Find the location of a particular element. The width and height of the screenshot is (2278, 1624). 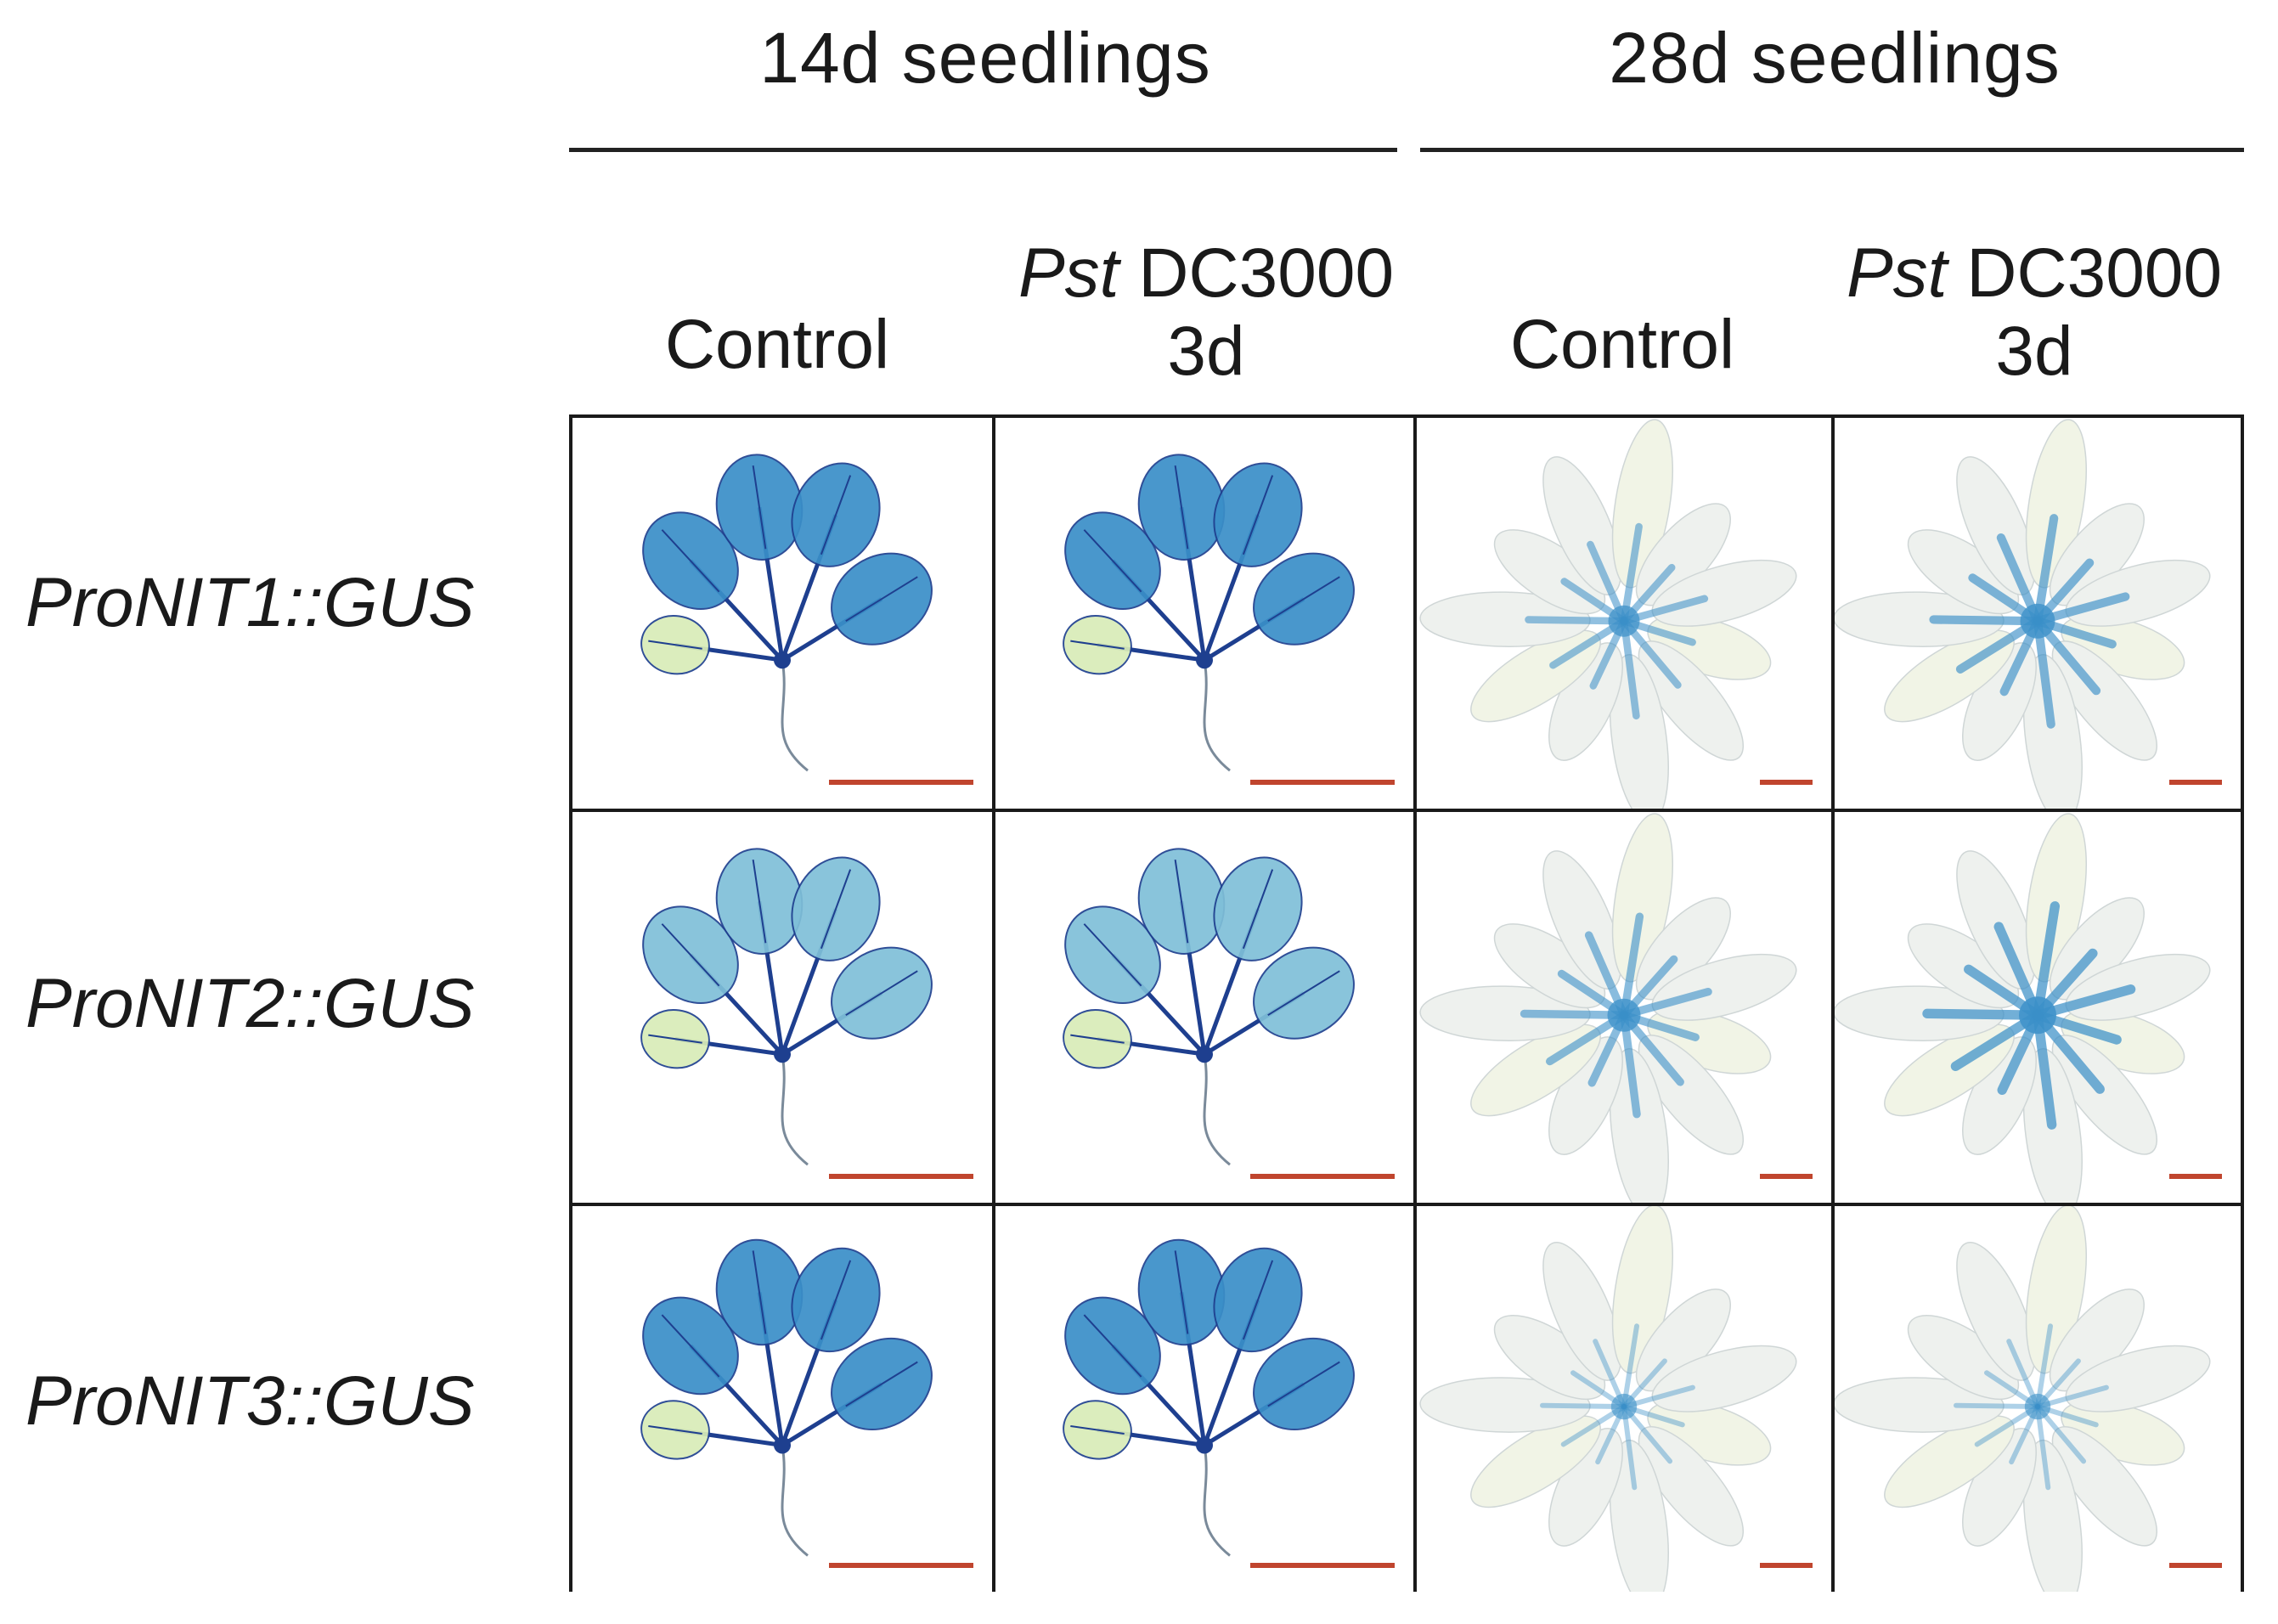

group-title-14d: 14d seedlings is located at coordinates (985, 58).